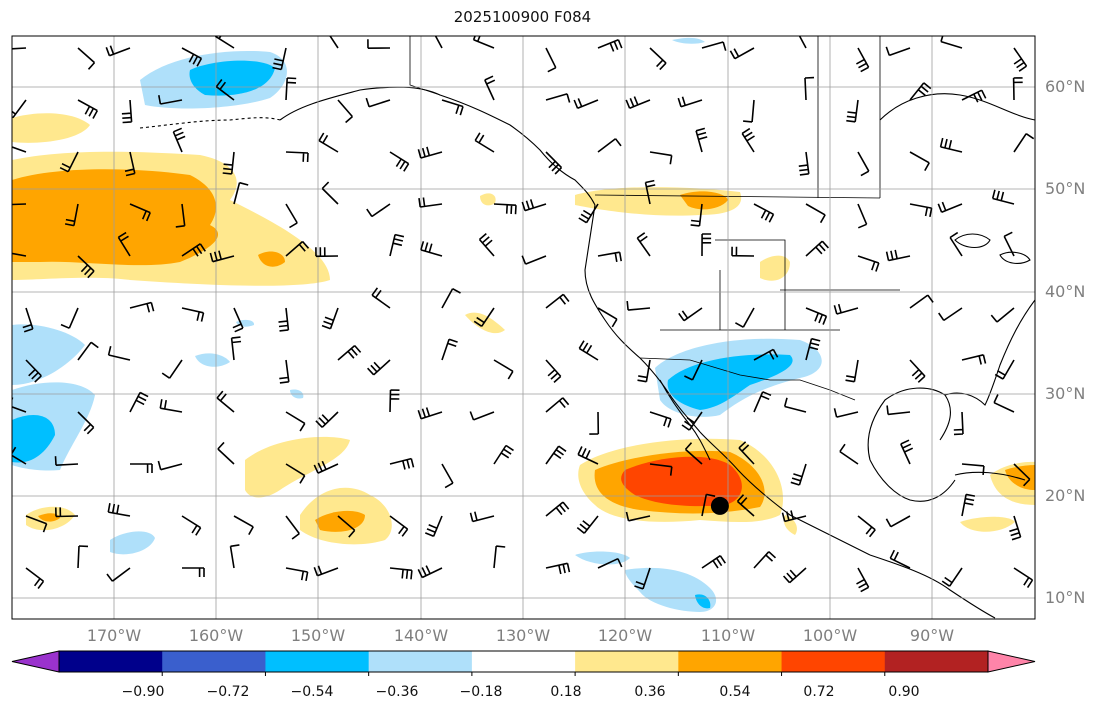 The width and height of the screenshot is (1105, 712). What do you see at coordinates (1065, 291) in the screenshot?
I see `lat-label: 40°N` at bounding box center [1065, 291].